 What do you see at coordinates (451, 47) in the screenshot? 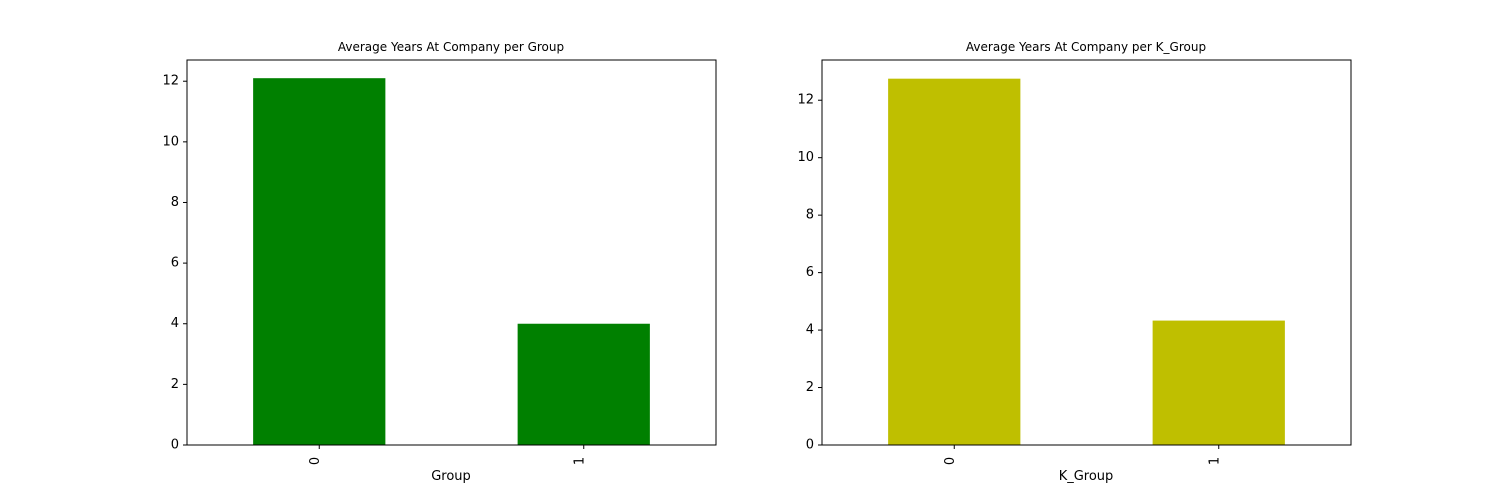
I see `chart-title: Average Years At Company per Group` at bounding box center [451, 47].